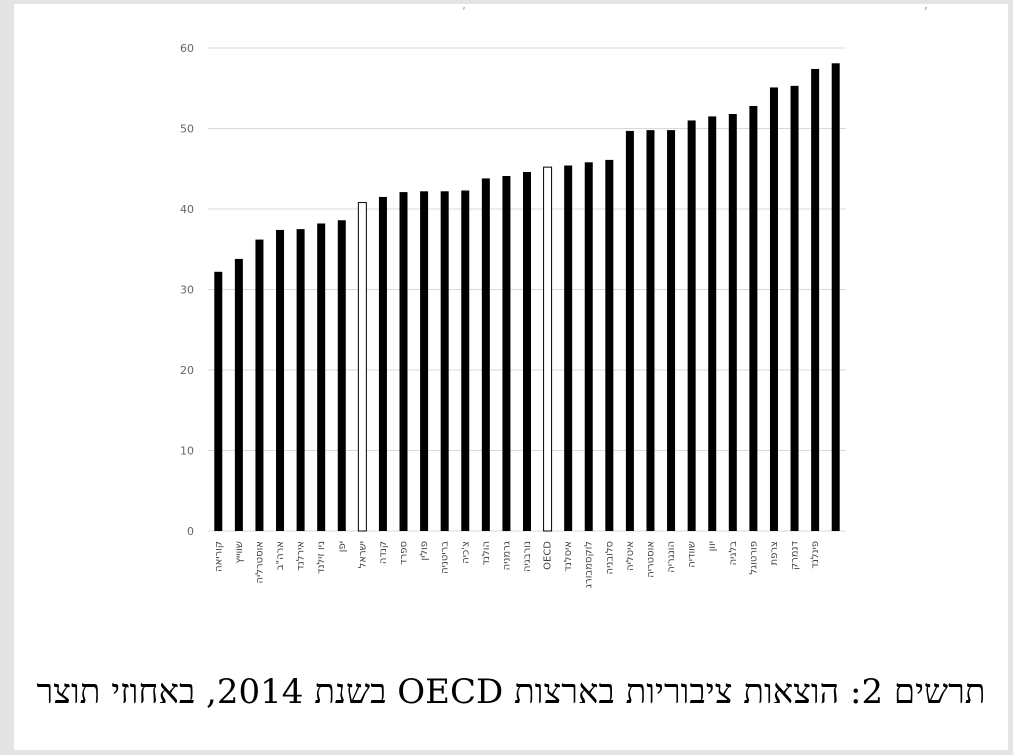 This screenshot has width=1013, height=755. I want to click on x-tick-label: לוקסמבורג, so click(589, 564).